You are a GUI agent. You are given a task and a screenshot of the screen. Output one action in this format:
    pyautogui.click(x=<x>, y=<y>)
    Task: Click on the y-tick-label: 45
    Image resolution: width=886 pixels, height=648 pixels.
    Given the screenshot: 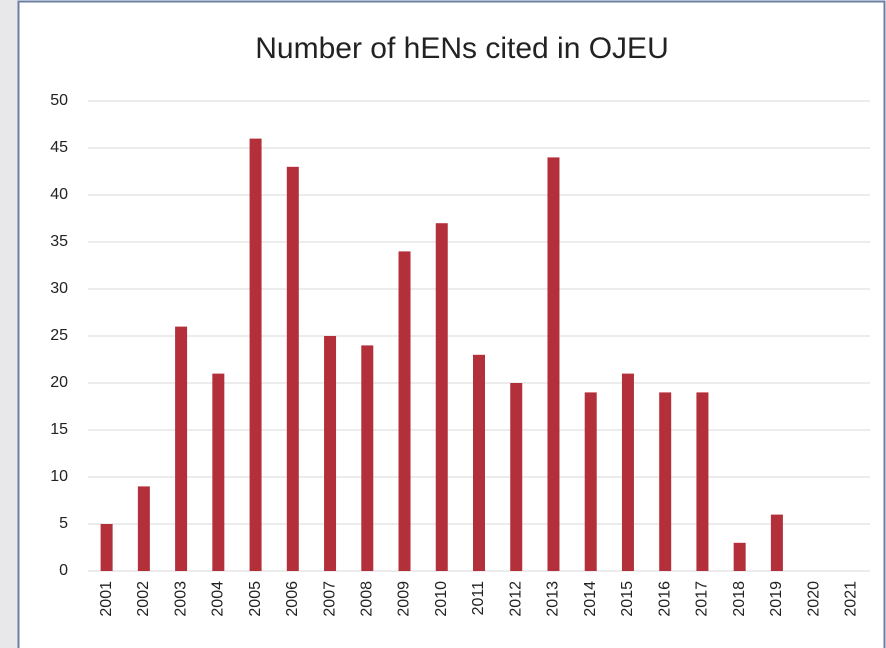 What is the action you would take?
    pyautogui.click(x=59, y=147)
    